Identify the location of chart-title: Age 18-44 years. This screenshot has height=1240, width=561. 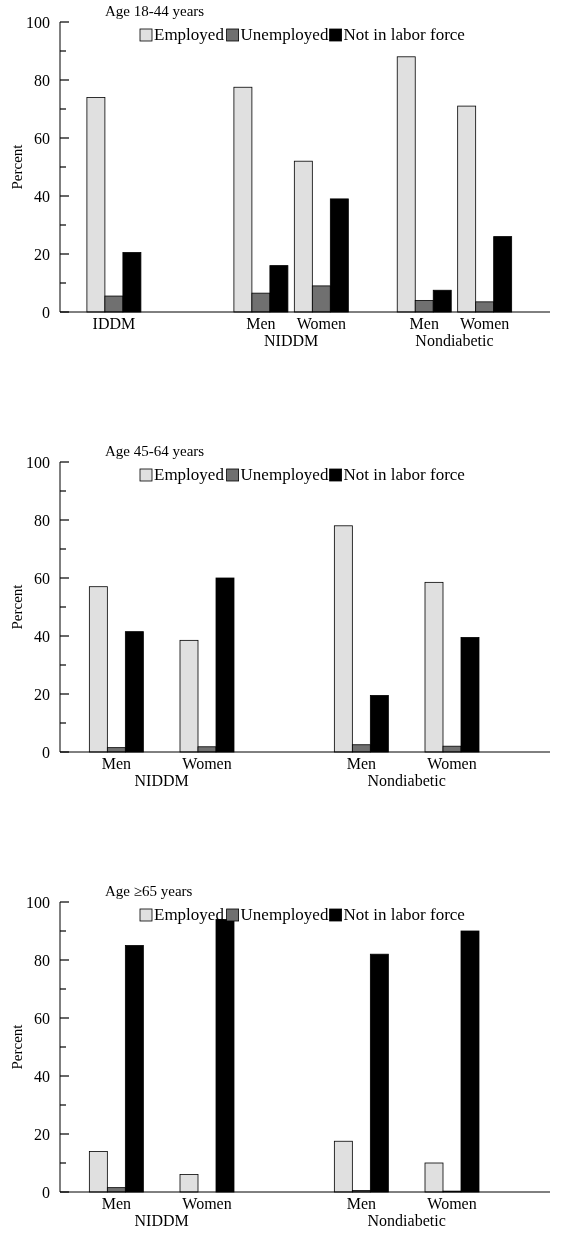
(155, 11).